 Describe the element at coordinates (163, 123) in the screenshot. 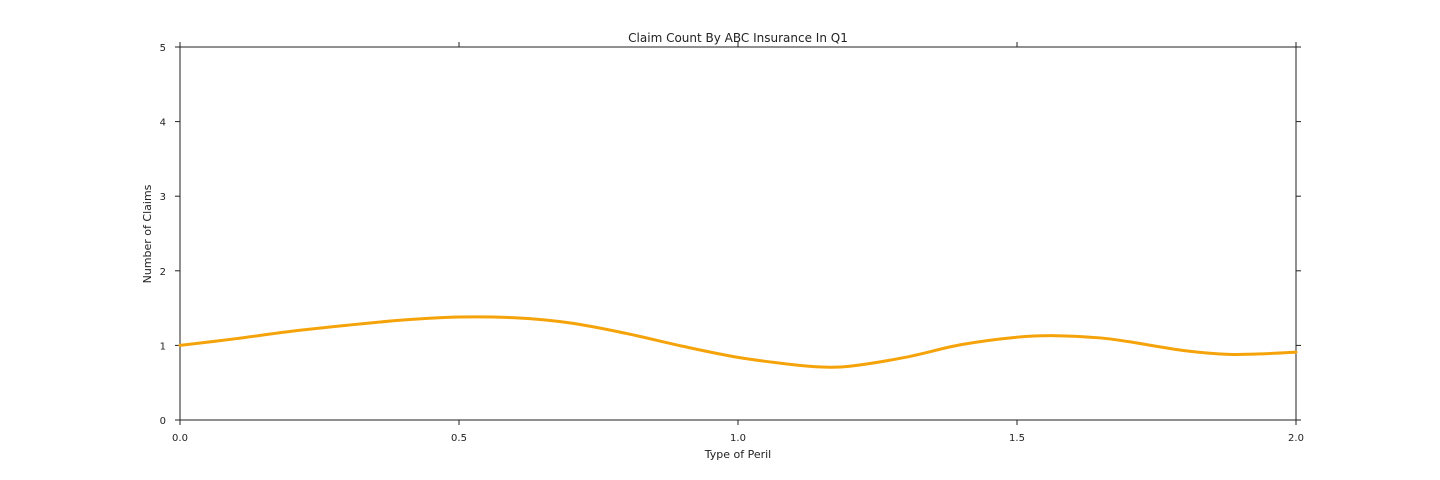

I see `y-tick-label: 4` at that location.